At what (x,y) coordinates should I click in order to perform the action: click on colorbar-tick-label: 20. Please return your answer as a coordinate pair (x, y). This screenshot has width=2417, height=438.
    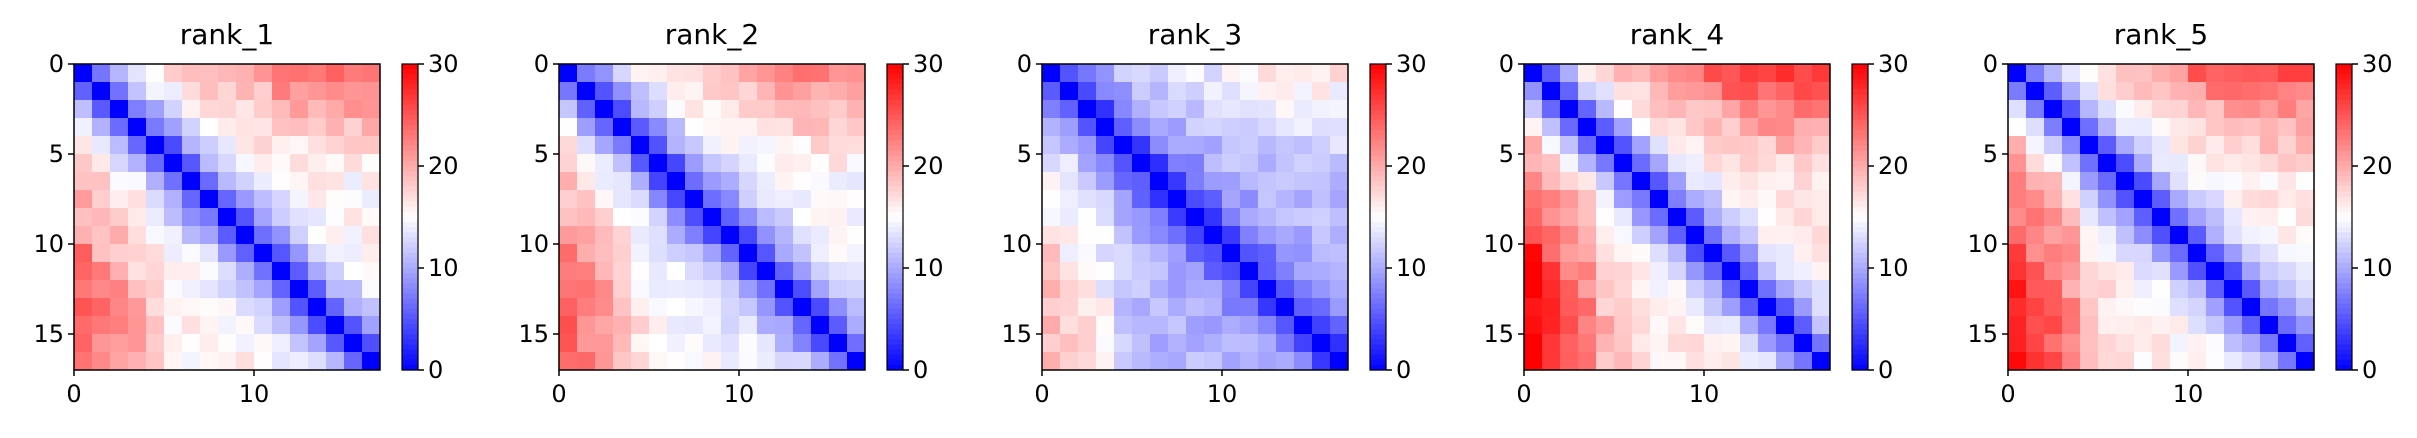
    Looking at the image, I should click on (1411, 166).